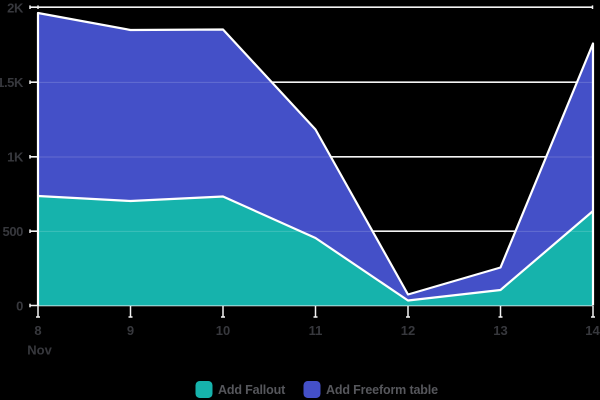 The image size is (600, 400). Describe the element at coordinates (37, 330) in the screenshot. I see `svg-text: 8` at that location.